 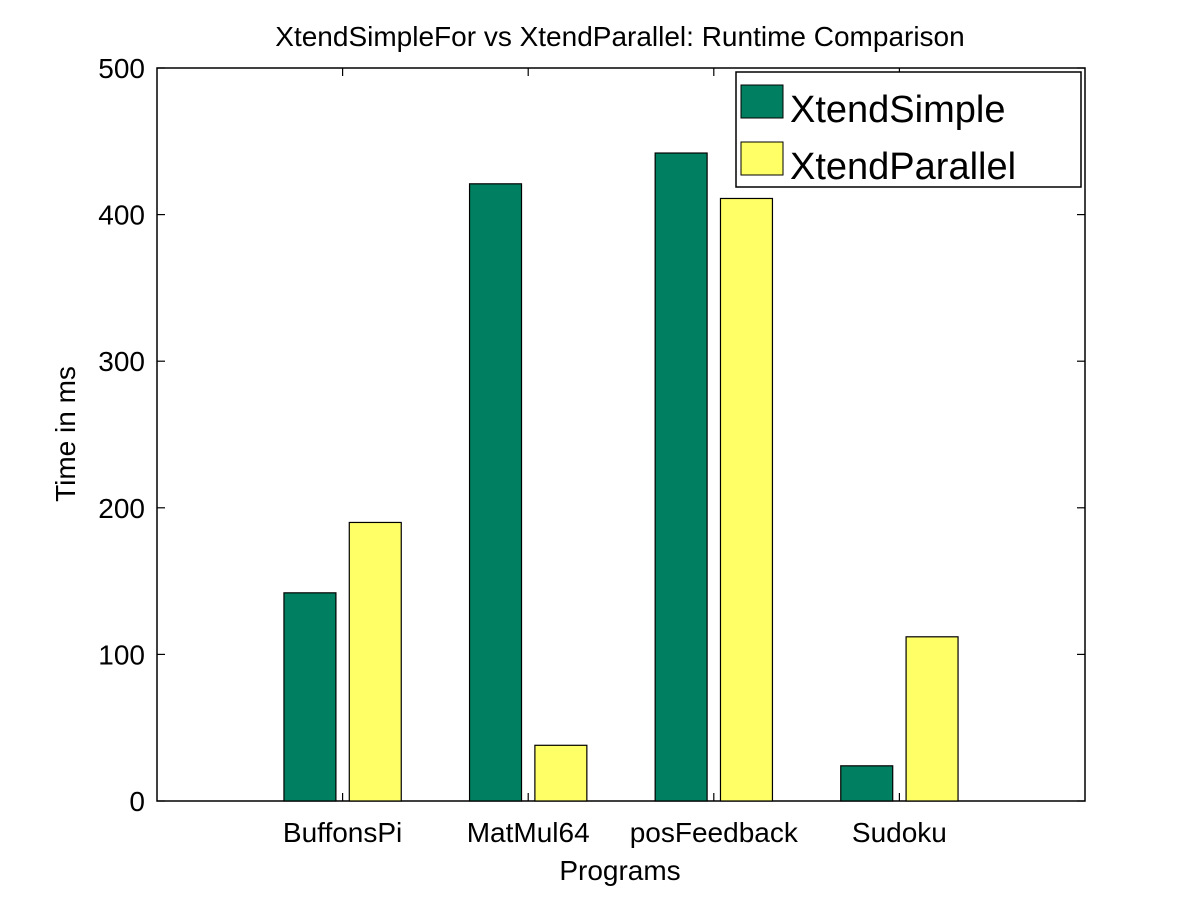 I want to click on legend: XtendSimple XtendParallel, so click(x=908, y=129).